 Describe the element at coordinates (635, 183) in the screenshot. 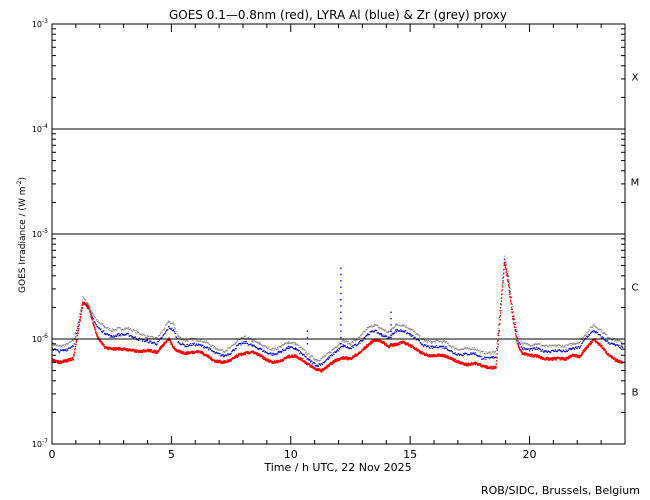

I see `flare-class-label: M` at that location.